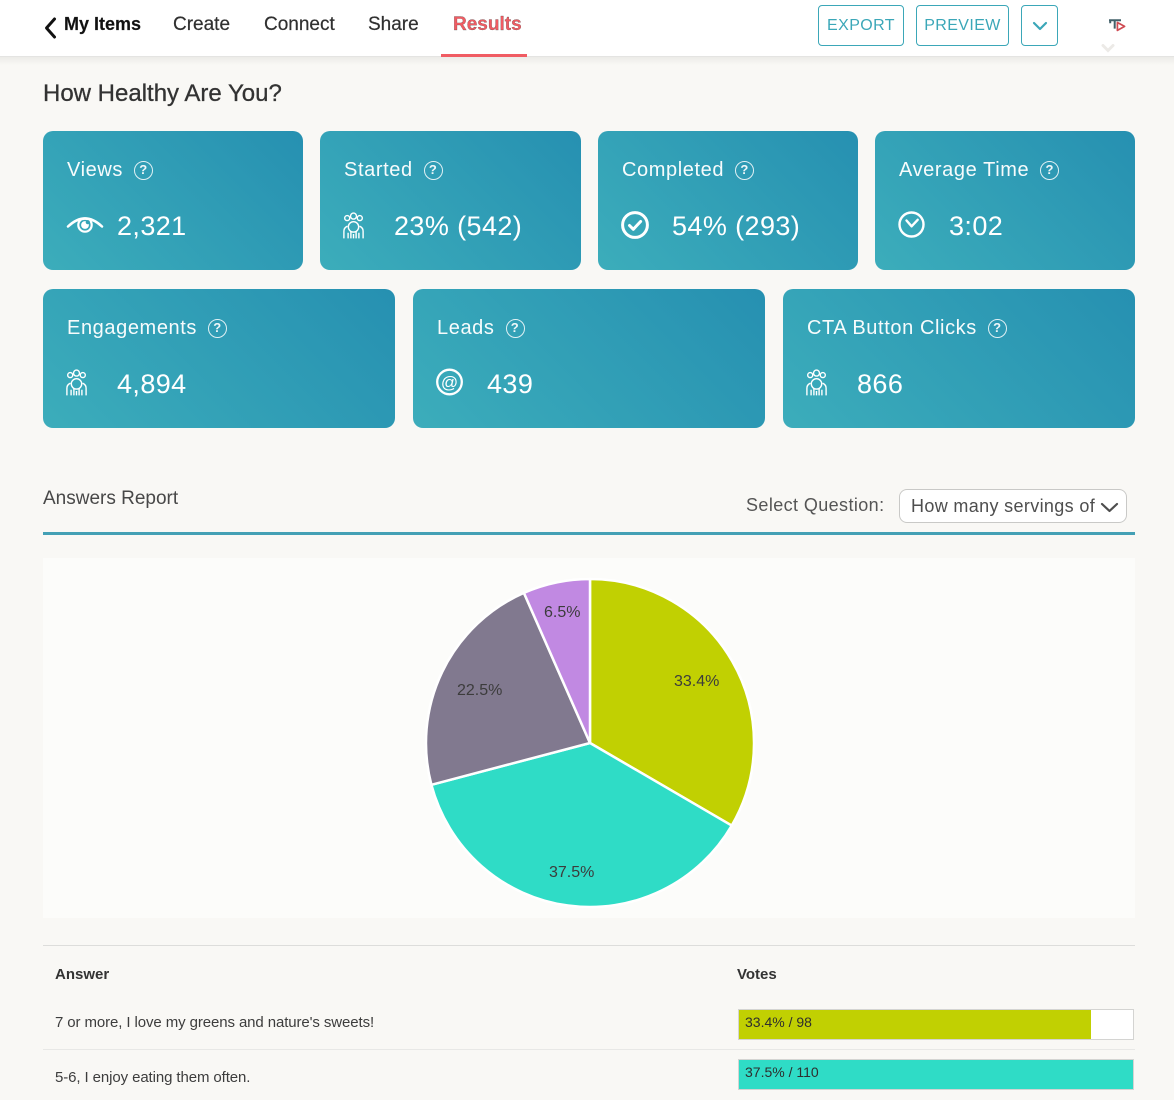 Image resolution: width=1174 pixels, height=1100 pixels. What do you see at coordinates (479, 690) in the screenshot?
I see `svg-text: 22.5%` at bounding box center [479, 690].